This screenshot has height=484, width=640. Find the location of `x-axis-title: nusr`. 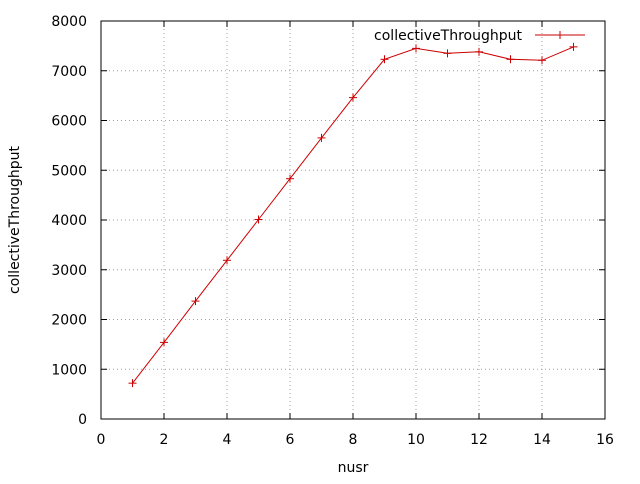

x-axis-title: nusr is located at coordinates (353, 468).